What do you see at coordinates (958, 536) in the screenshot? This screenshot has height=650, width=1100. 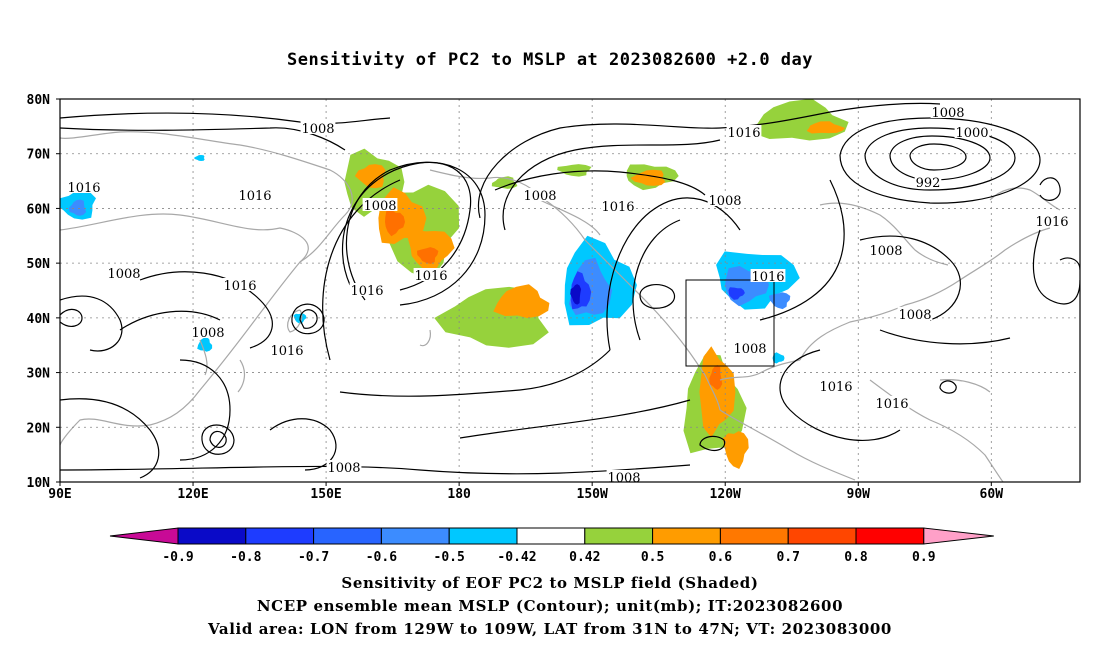 I see `colorbar-over` at bounding box center [958, 536].